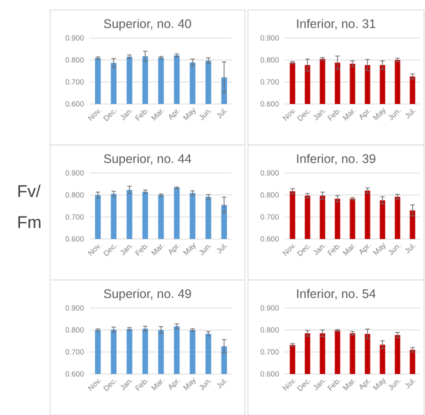  Describe the element at coordinates (147, 159) in the screenshot. I see `chart-title: Superior, no. 44` at that location.